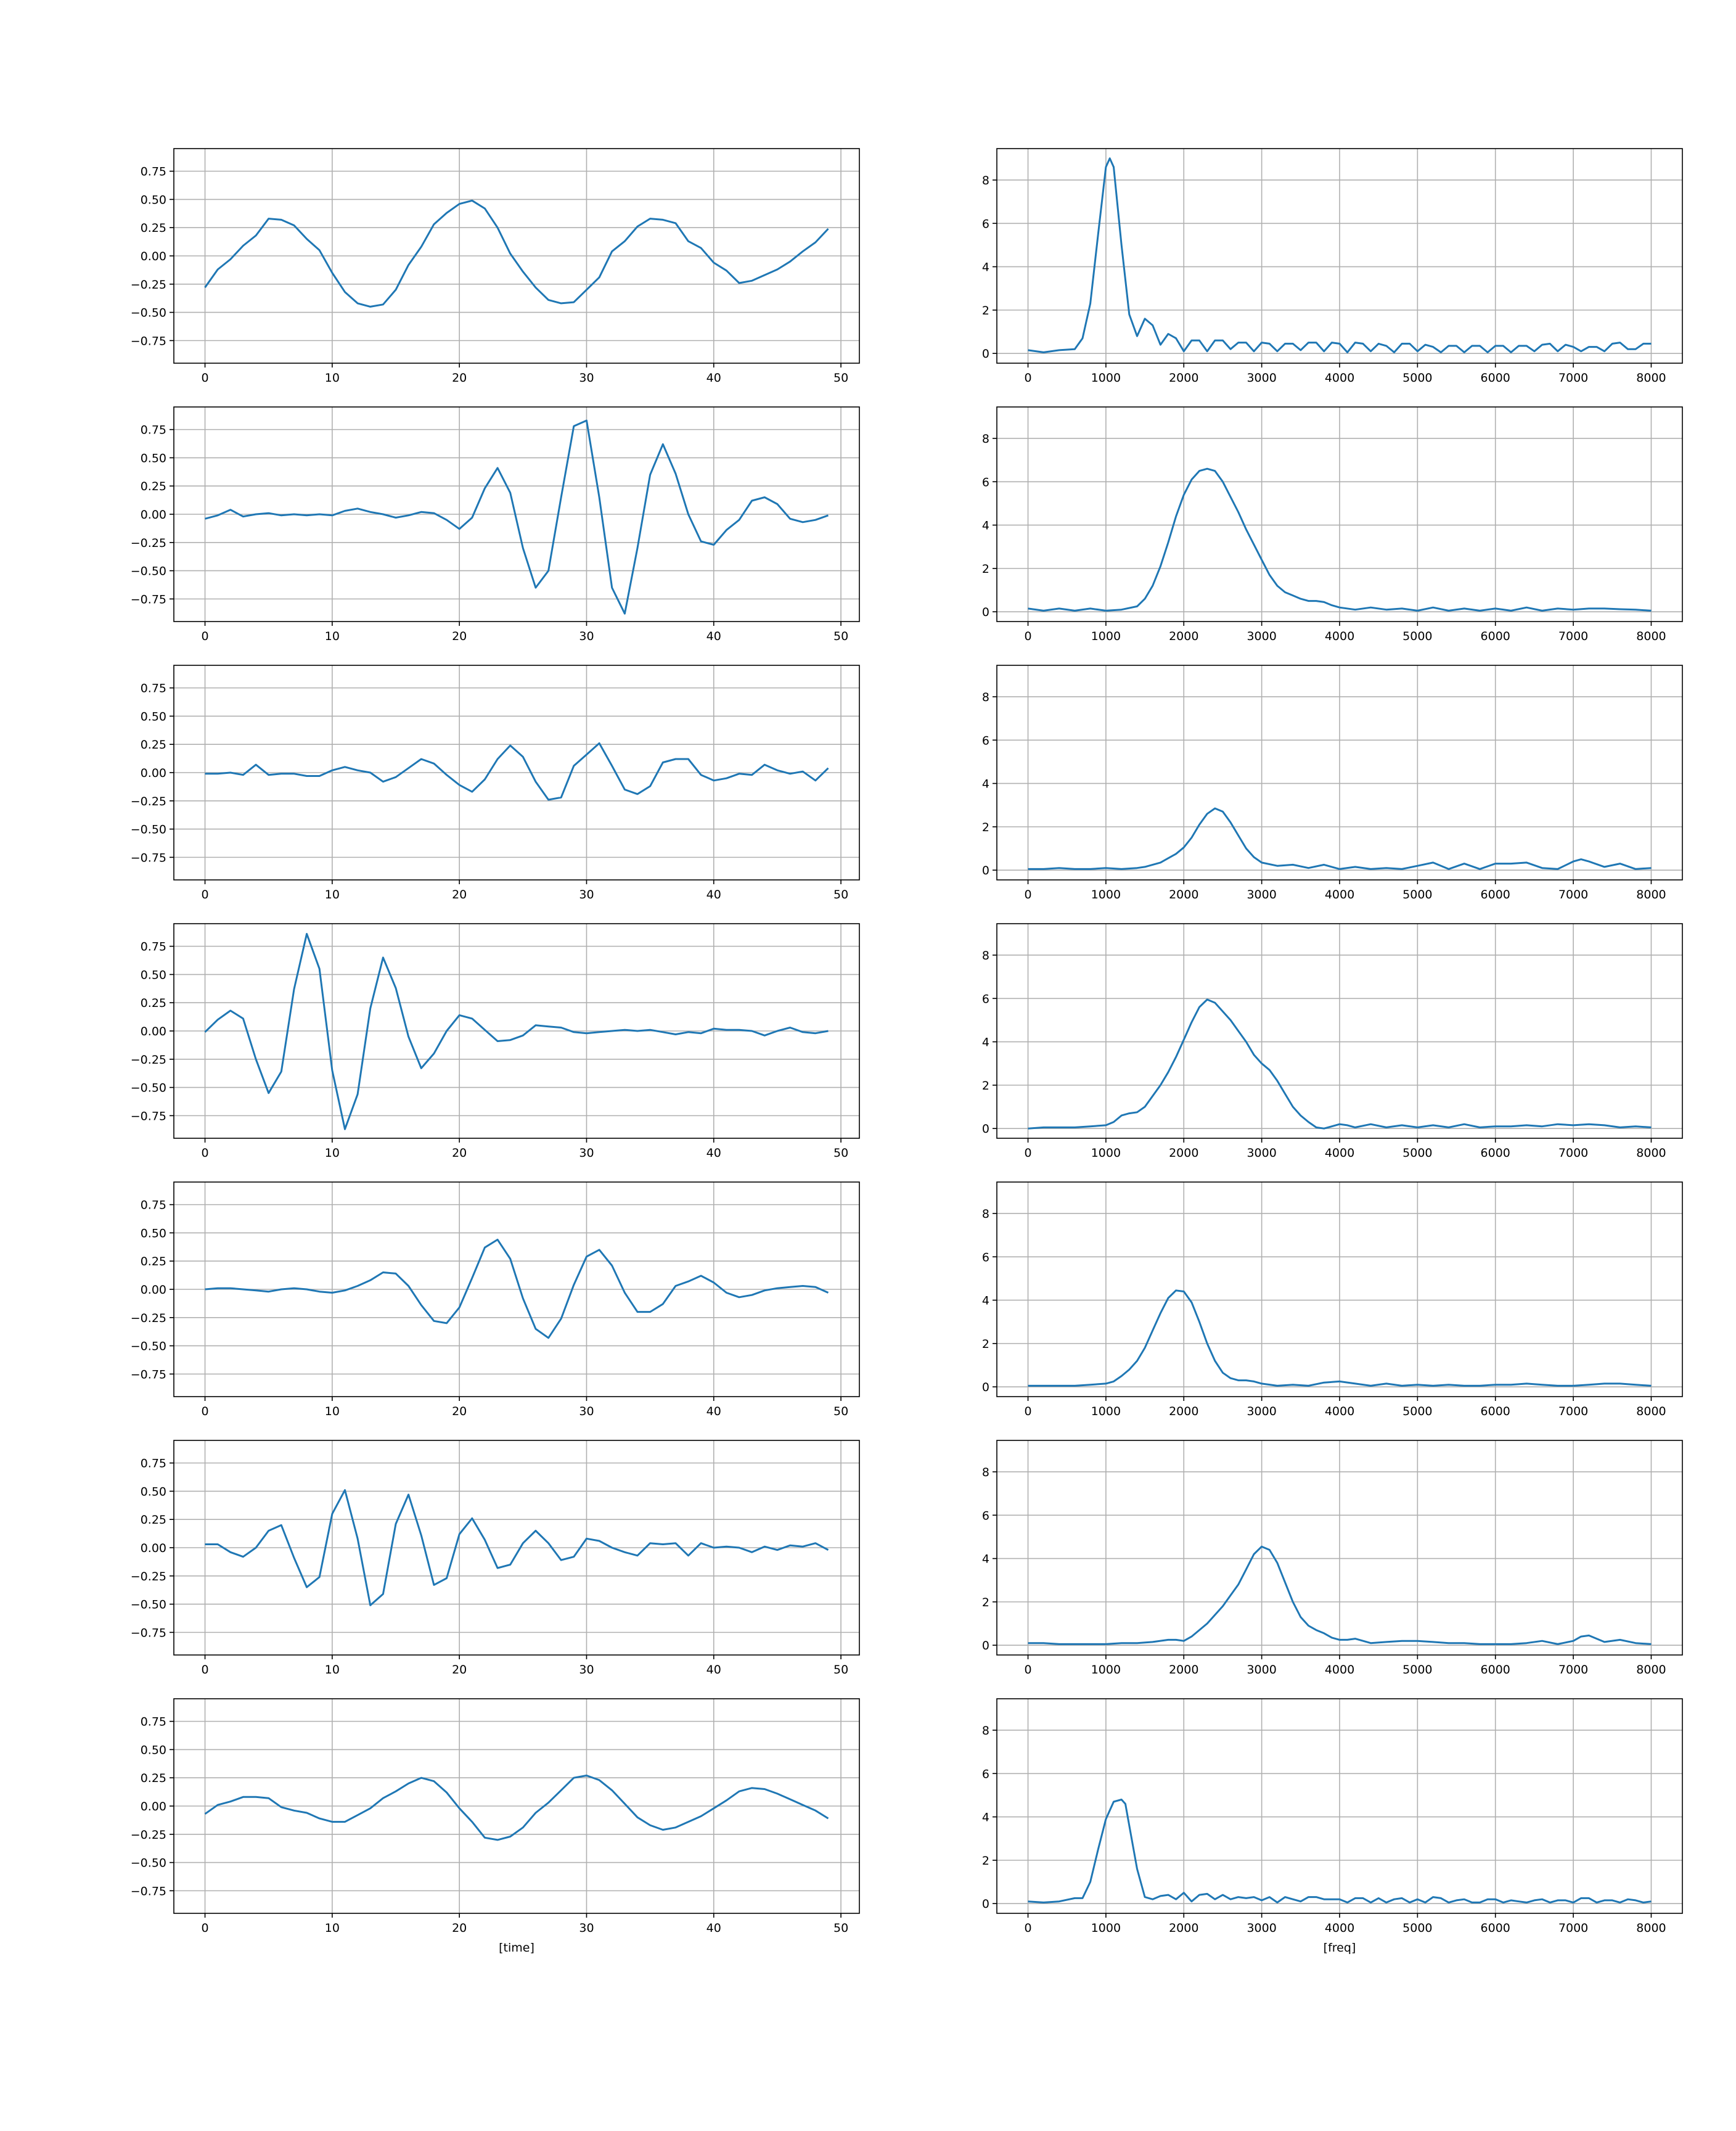 This screenshot has width=1736, height=2131. What do you see at coordinates (516, 1948) in the screenshot?
I see `x-axis-label: [time]` at bounding box center [516, 1948].